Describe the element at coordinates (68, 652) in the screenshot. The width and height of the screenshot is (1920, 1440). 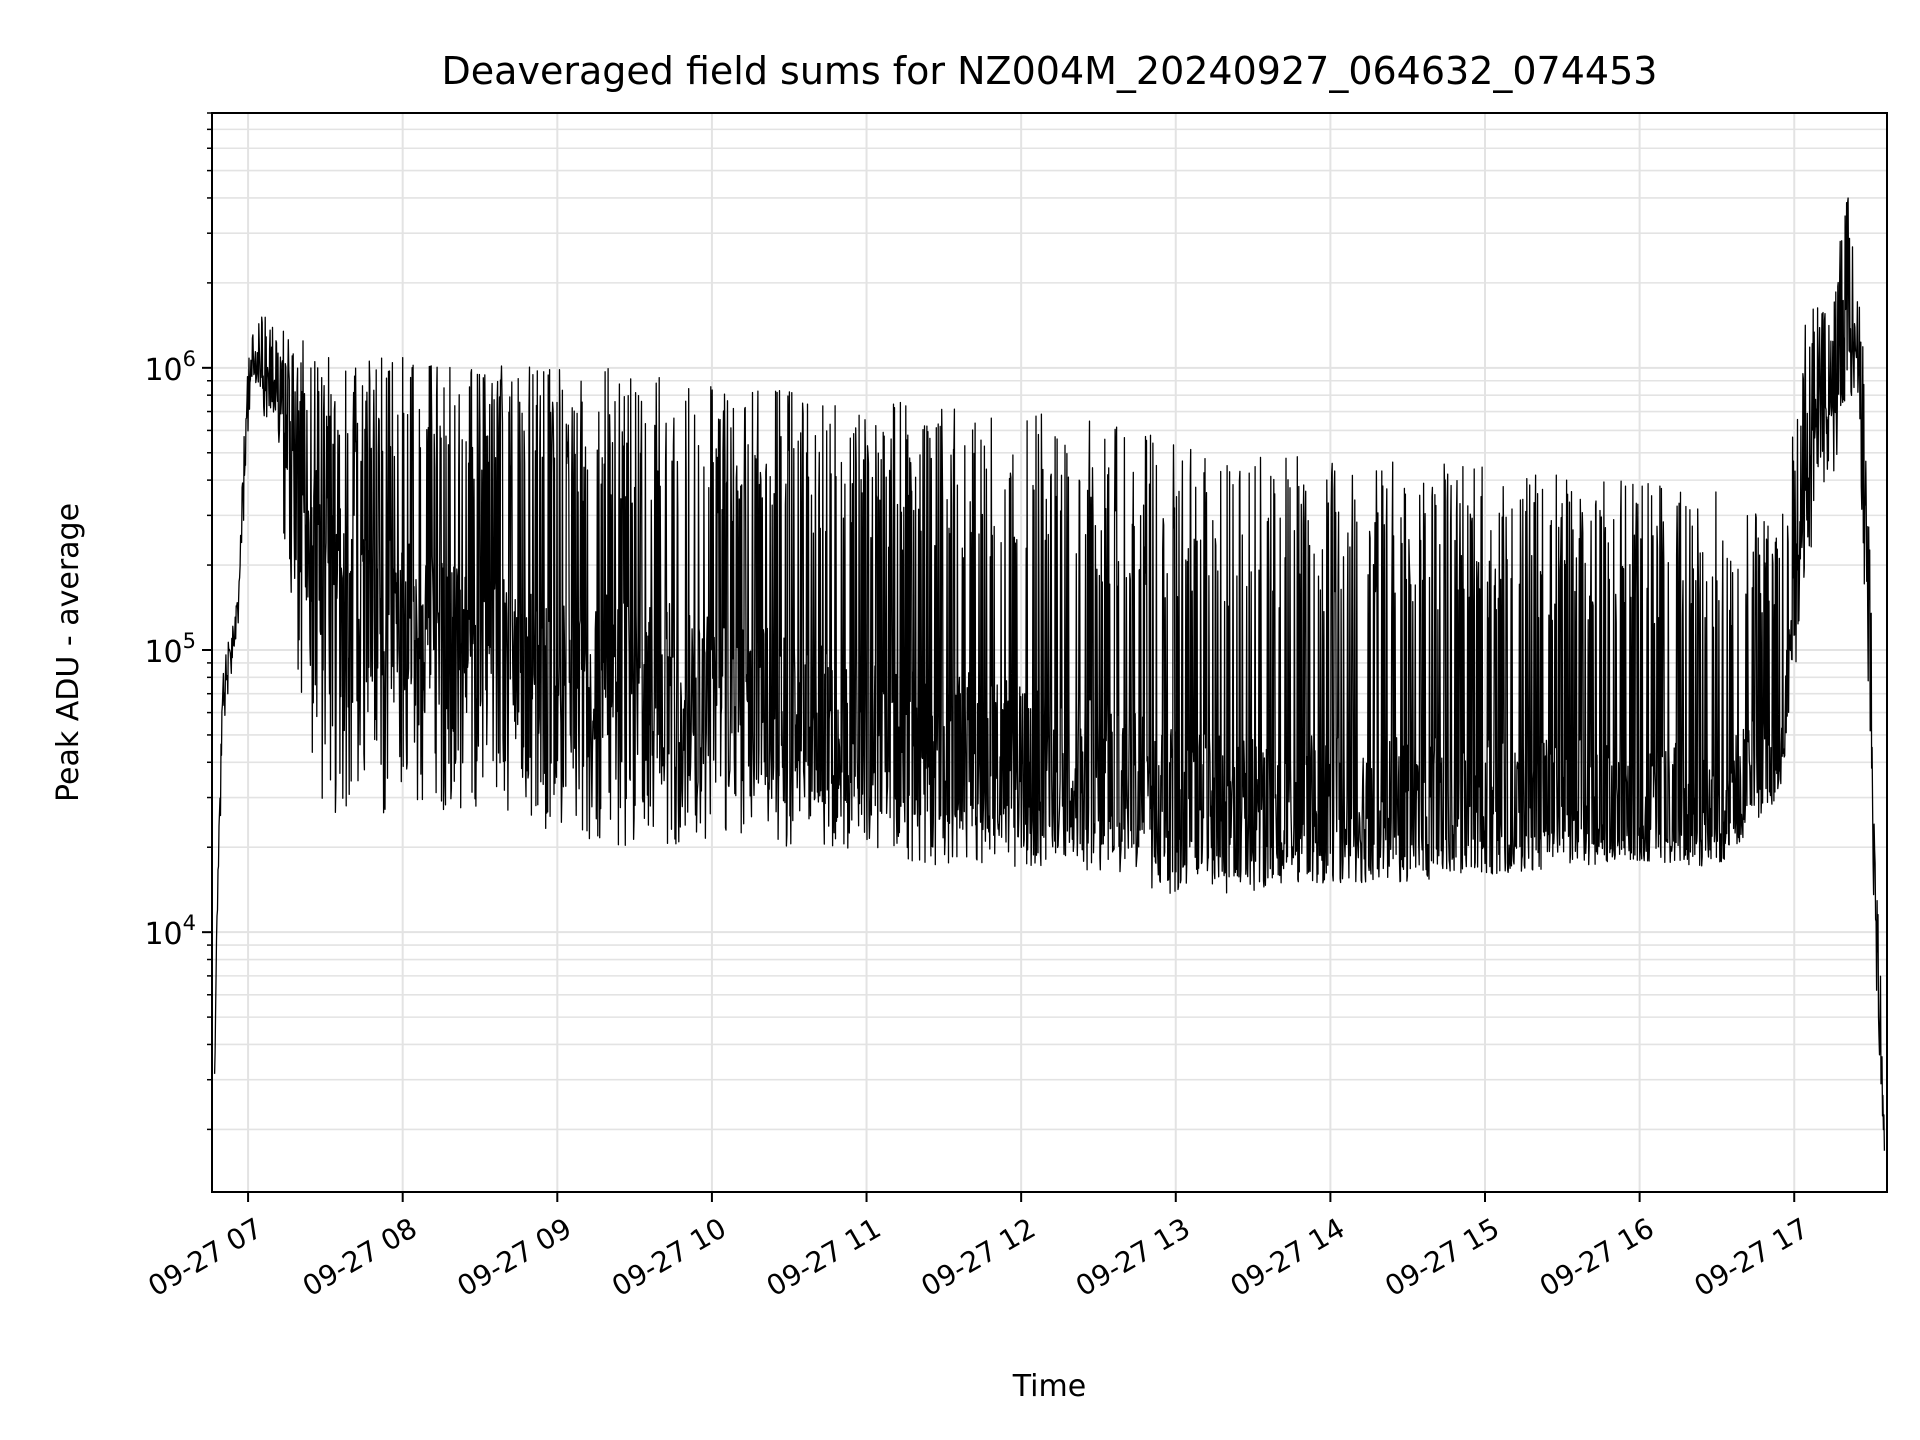
I see `y-axis-label: Peak ADU - average` at that location.